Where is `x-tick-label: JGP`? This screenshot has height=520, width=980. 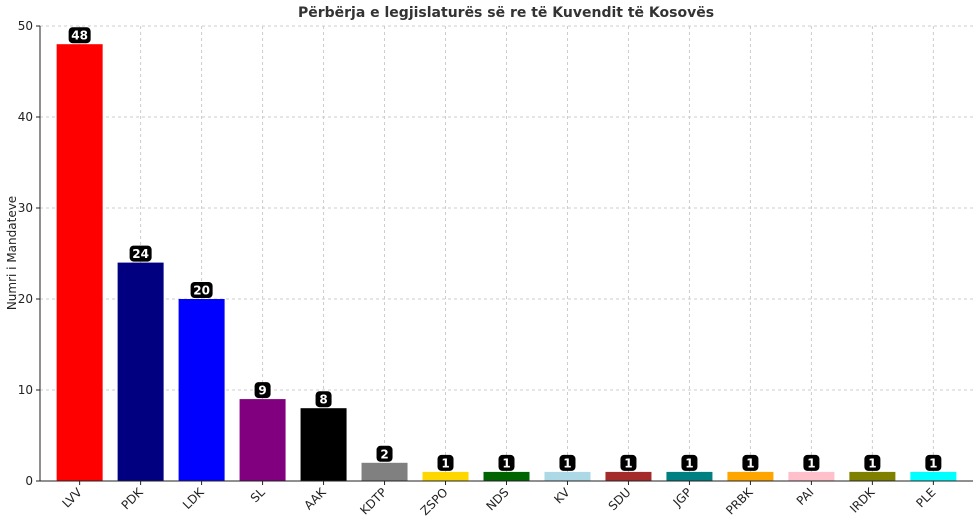
x-tick-label: JGP is located at coordinates (682, 497).